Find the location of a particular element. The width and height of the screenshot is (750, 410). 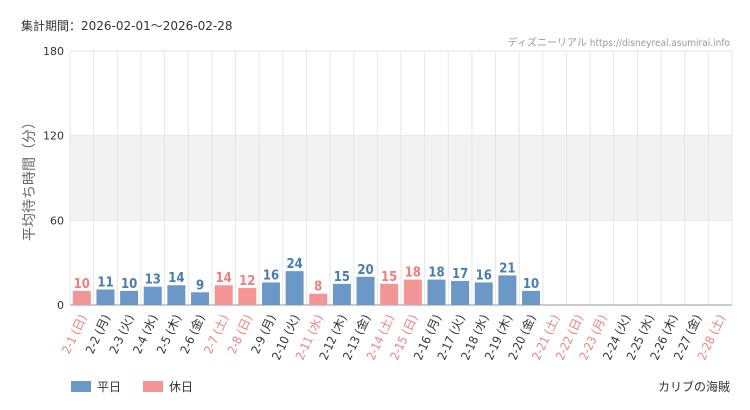

data-label: 17 is located at coordinates (460, 274).